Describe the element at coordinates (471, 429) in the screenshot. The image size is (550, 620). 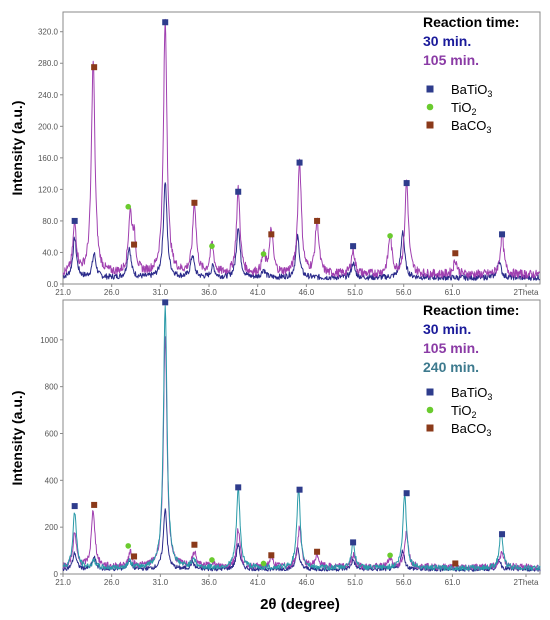
I see `legend-label-baco3: BaCO3` at that location.